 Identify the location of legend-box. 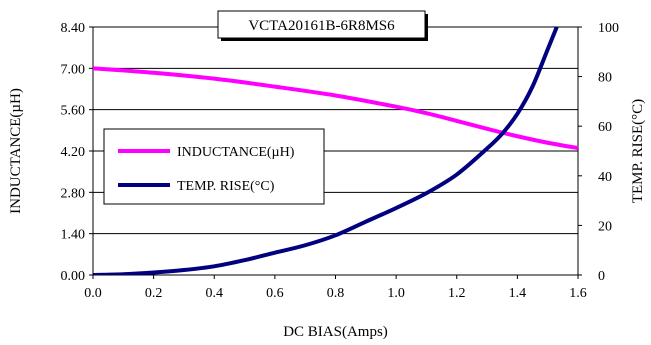
(214, 166).